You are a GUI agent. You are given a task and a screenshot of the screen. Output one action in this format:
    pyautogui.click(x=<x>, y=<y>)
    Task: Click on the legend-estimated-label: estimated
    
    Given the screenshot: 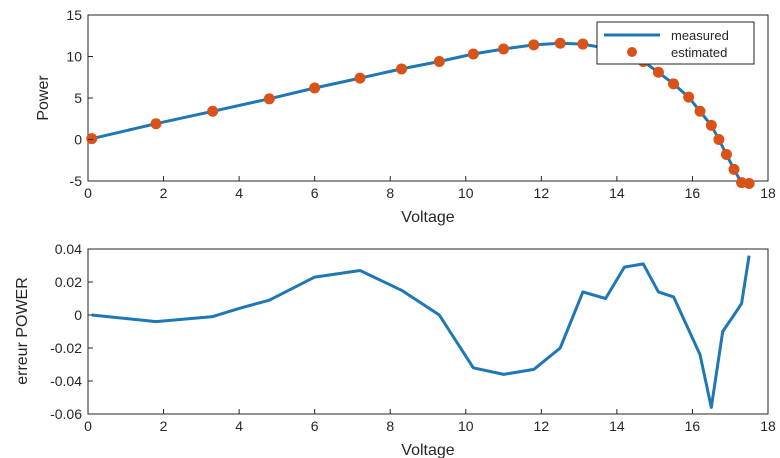 What is the action you would take?
    pyautogui.click(x=699, y=52)
    